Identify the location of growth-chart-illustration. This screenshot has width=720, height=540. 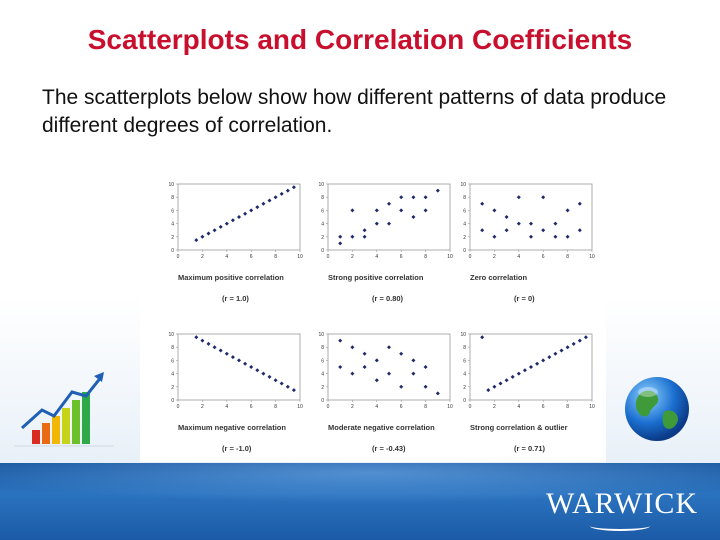
(64, 409).